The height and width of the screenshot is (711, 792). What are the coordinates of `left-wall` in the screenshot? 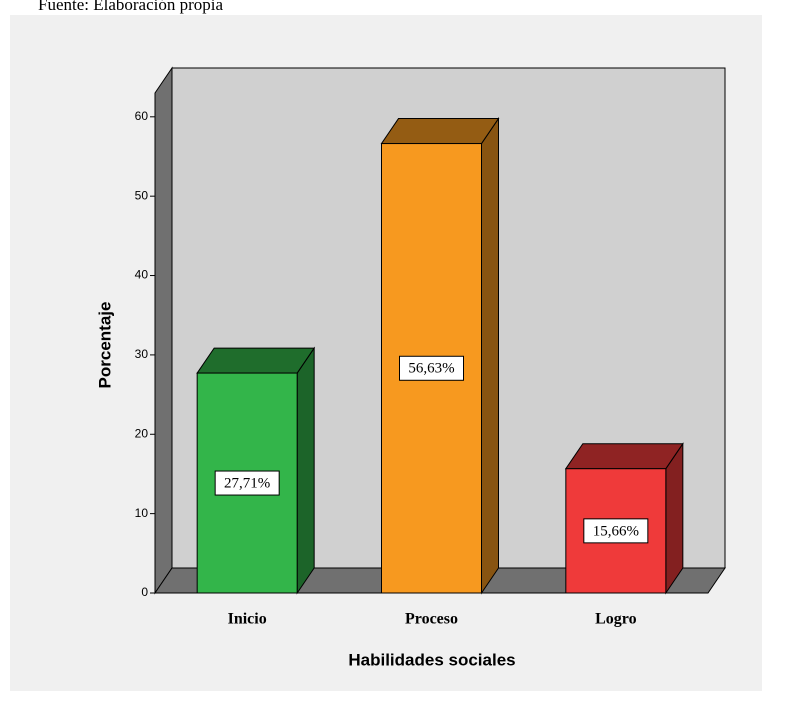 It's located at (163, 330).